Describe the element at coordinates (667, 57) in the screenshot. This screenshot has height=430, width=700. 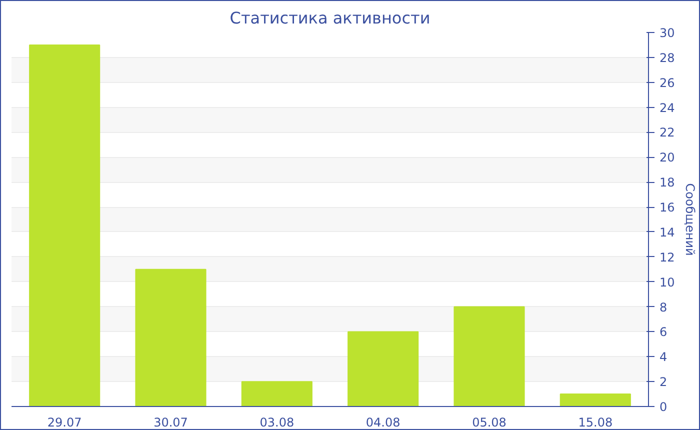
I see `y-tick-label: 28` at that location.